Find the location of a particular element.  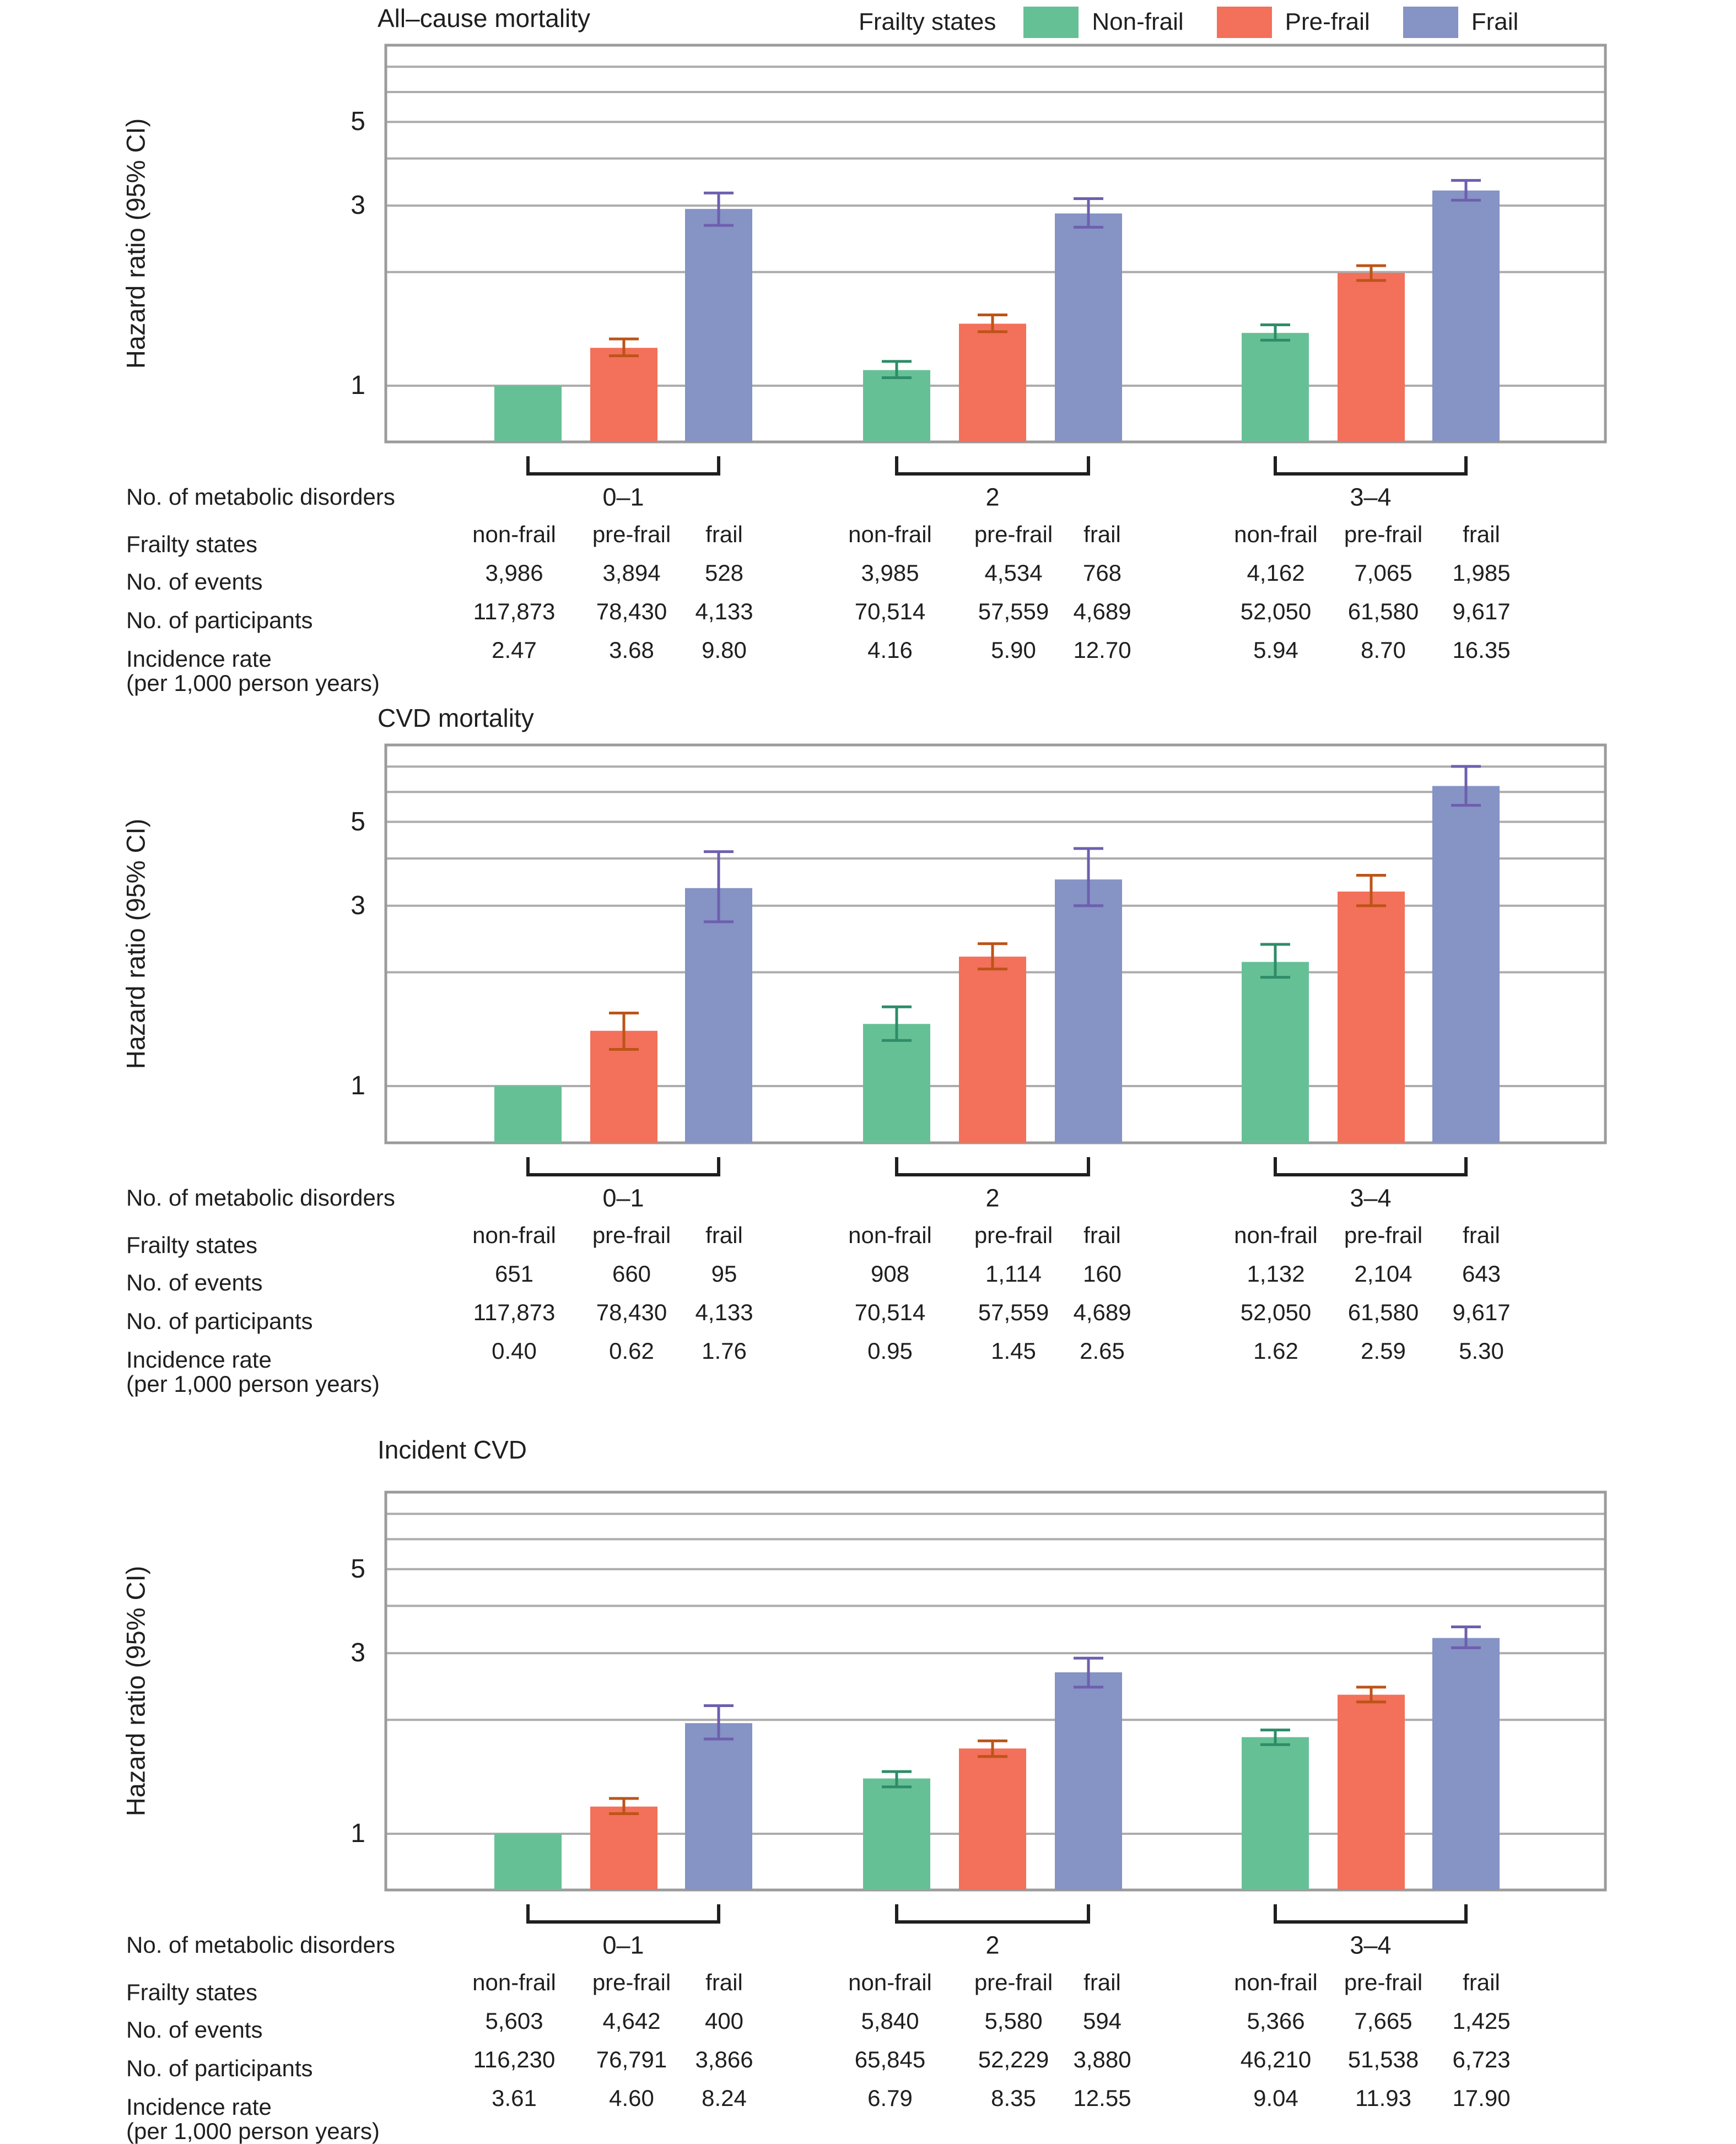

incidence-value: 6.79 is located at coordinates (890, 2098).